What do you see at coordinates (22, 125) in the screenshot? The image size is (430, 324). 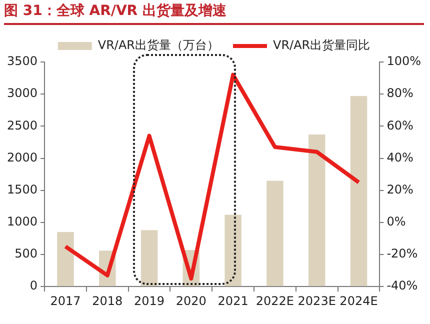 I see `y-tick-label: 2500` at bounding box center [22, 125].